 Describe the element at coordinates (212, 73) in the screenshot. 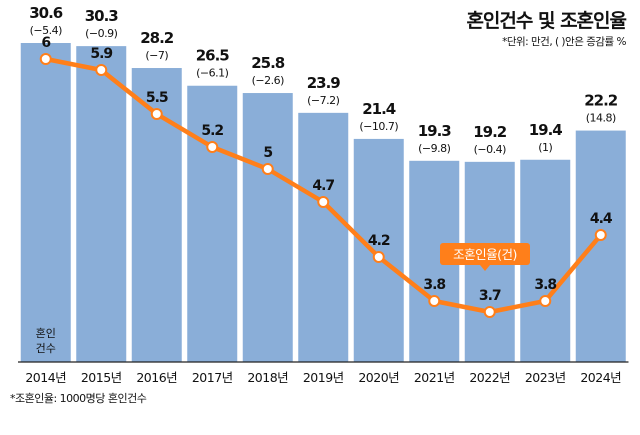

I see `bar-change-label: (−6.1)` at that location.